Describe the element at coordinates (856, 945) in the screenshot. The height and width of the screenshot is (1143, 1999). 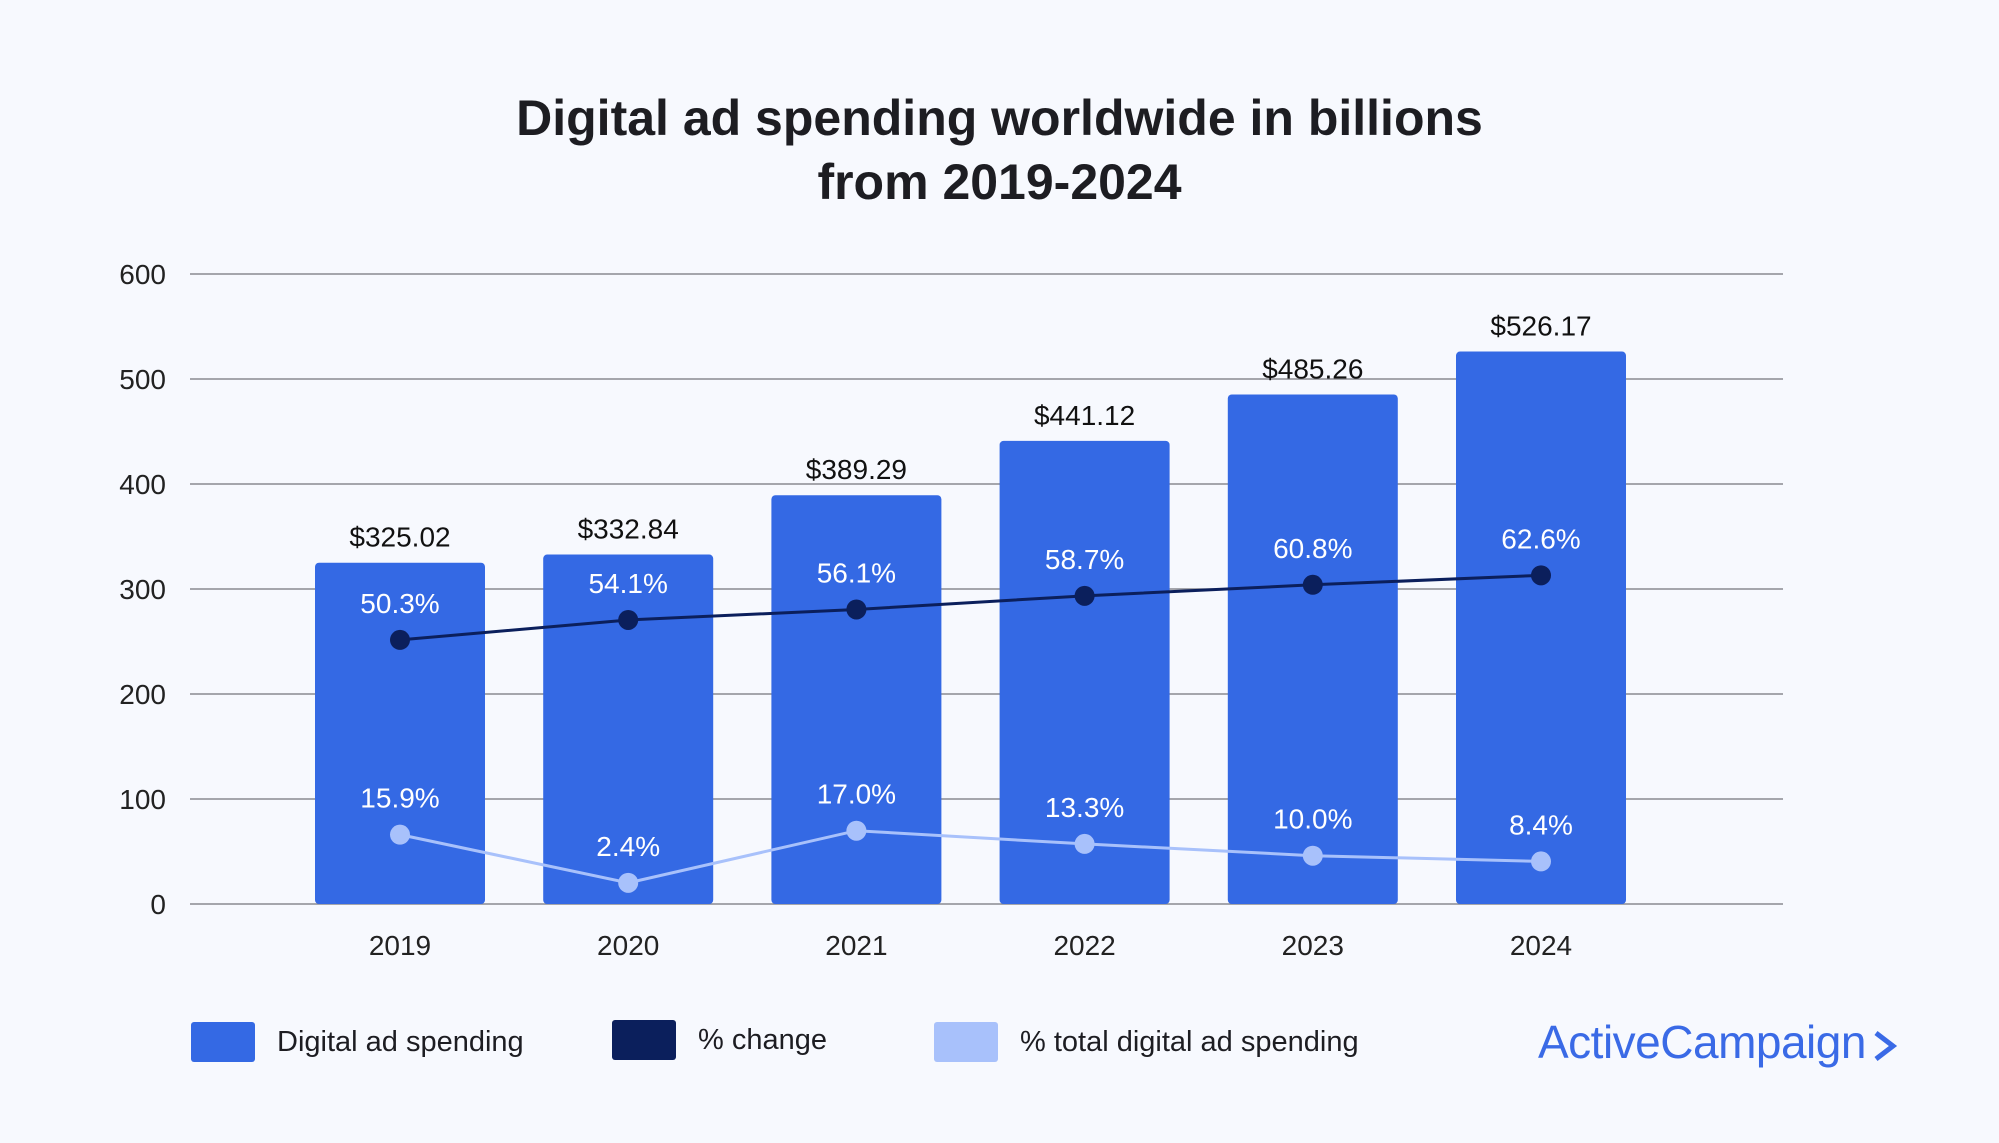
I see `x-tick-label: 2021` at that location.